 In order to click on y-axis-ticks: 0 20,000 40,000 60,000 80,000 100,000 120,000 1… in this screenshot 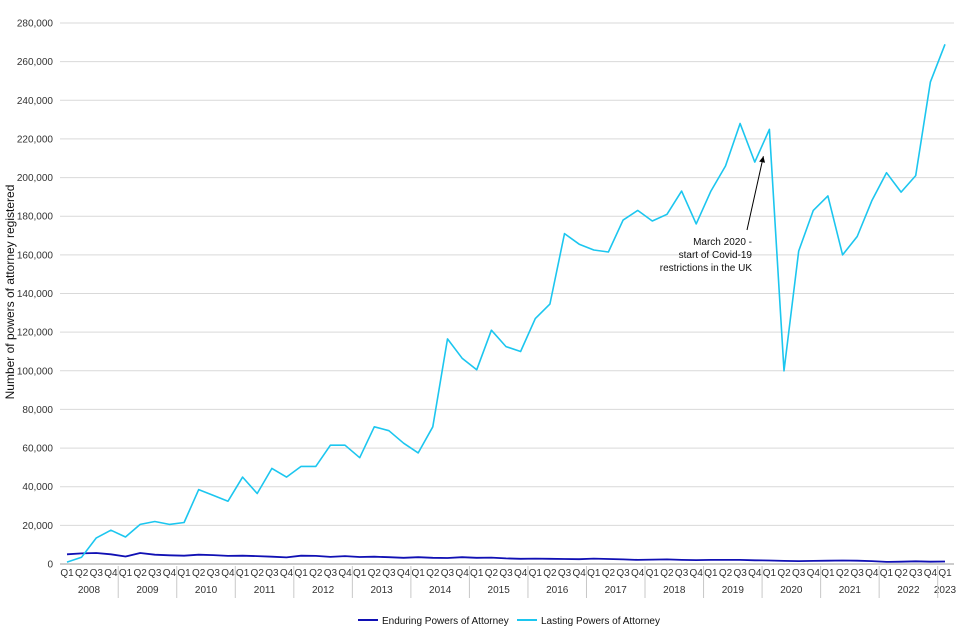, I will do `click(35, 295)`.